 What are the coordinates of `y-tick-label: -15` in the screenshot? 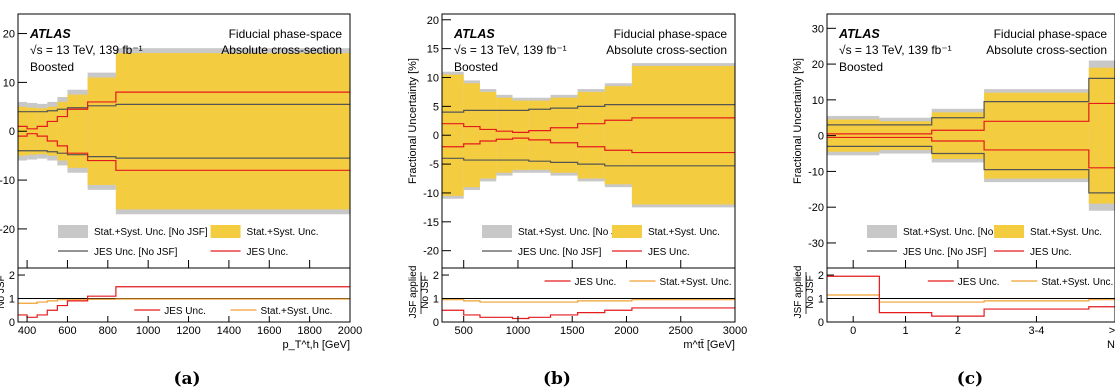 It's located at (431, 223).